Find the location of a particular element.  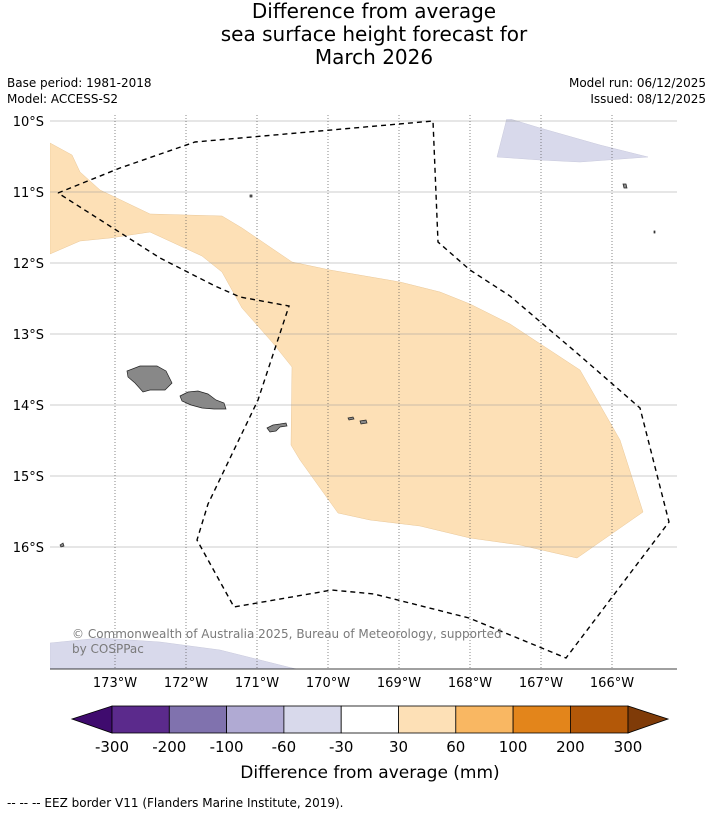

colorbar-tick-label: -60 is located at coordinates (284, 747).